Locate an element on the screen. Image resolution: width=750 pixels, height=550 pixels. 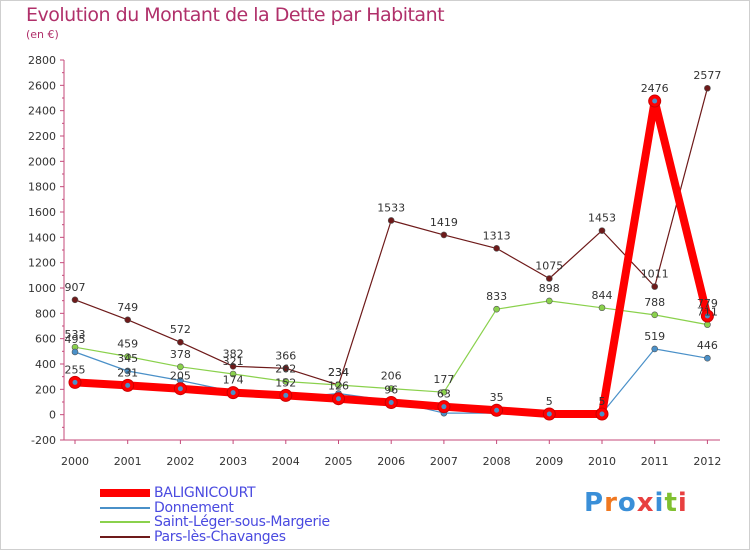
x-tick-label: 2008 is located at coordinates (497, 461).